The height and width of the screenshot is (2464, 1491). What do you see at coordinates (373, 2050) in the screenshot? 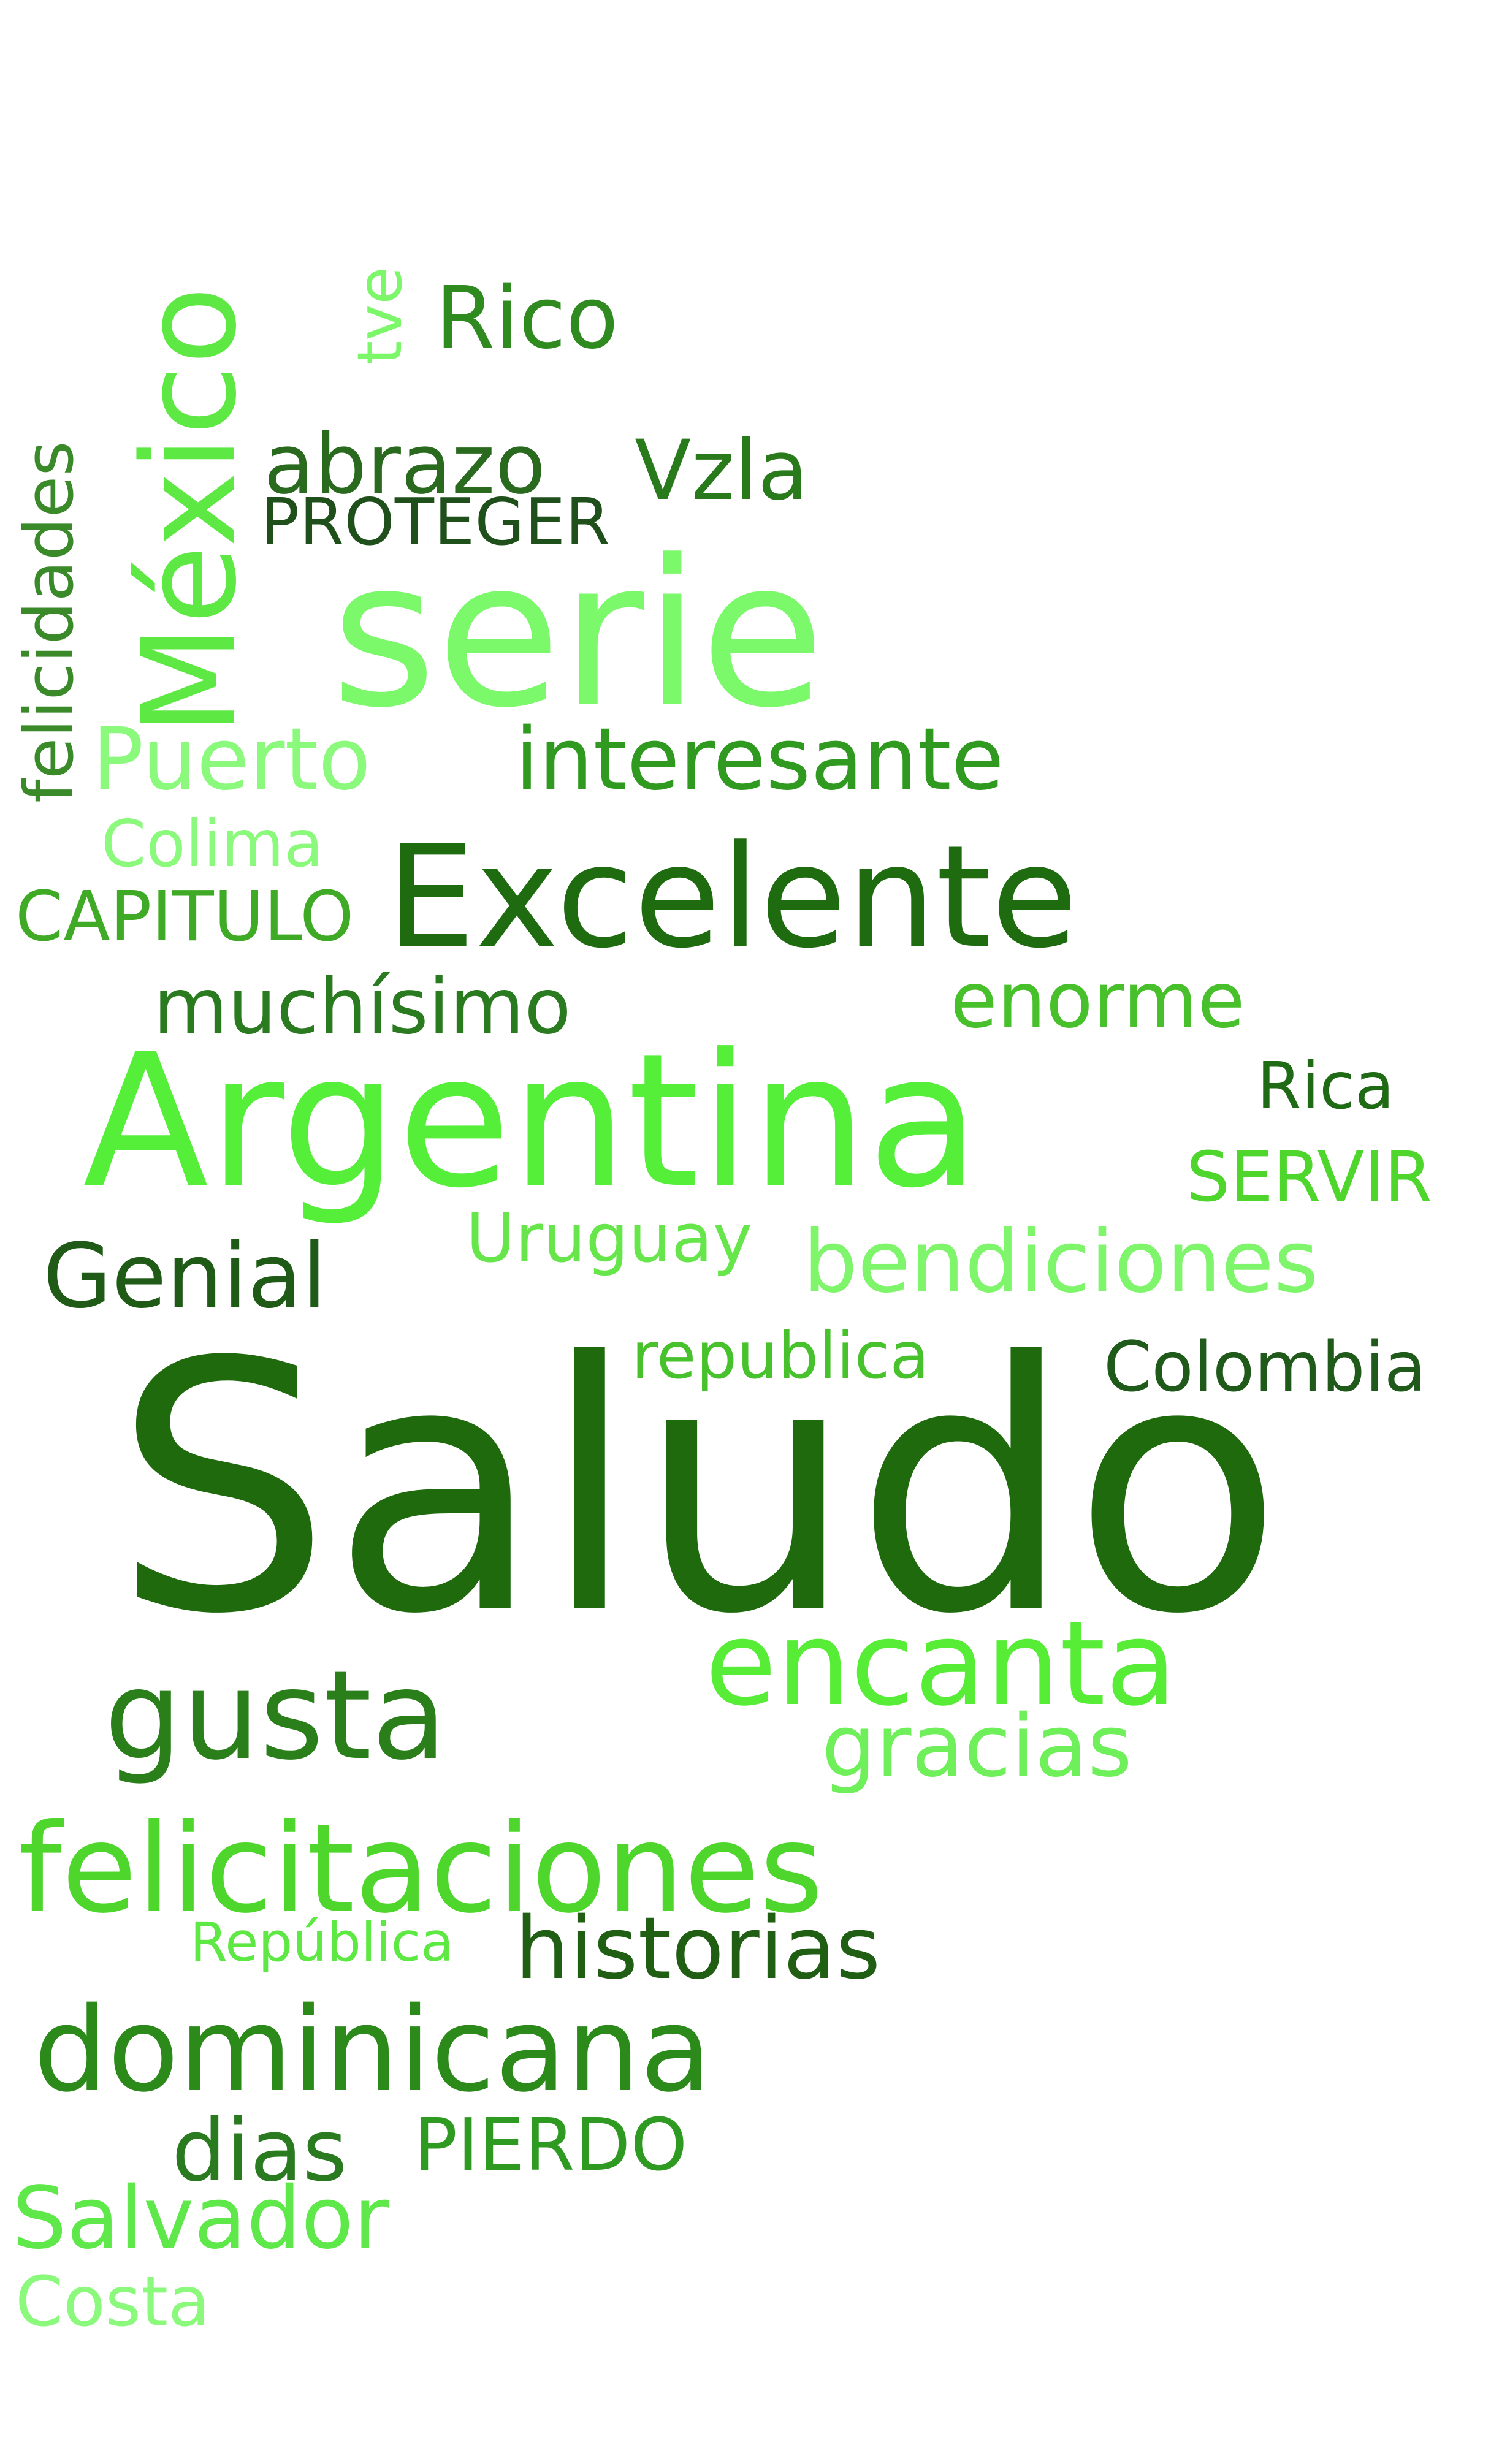
I see `word-dominicana: dominicana` at bounding box center [373, 2050].